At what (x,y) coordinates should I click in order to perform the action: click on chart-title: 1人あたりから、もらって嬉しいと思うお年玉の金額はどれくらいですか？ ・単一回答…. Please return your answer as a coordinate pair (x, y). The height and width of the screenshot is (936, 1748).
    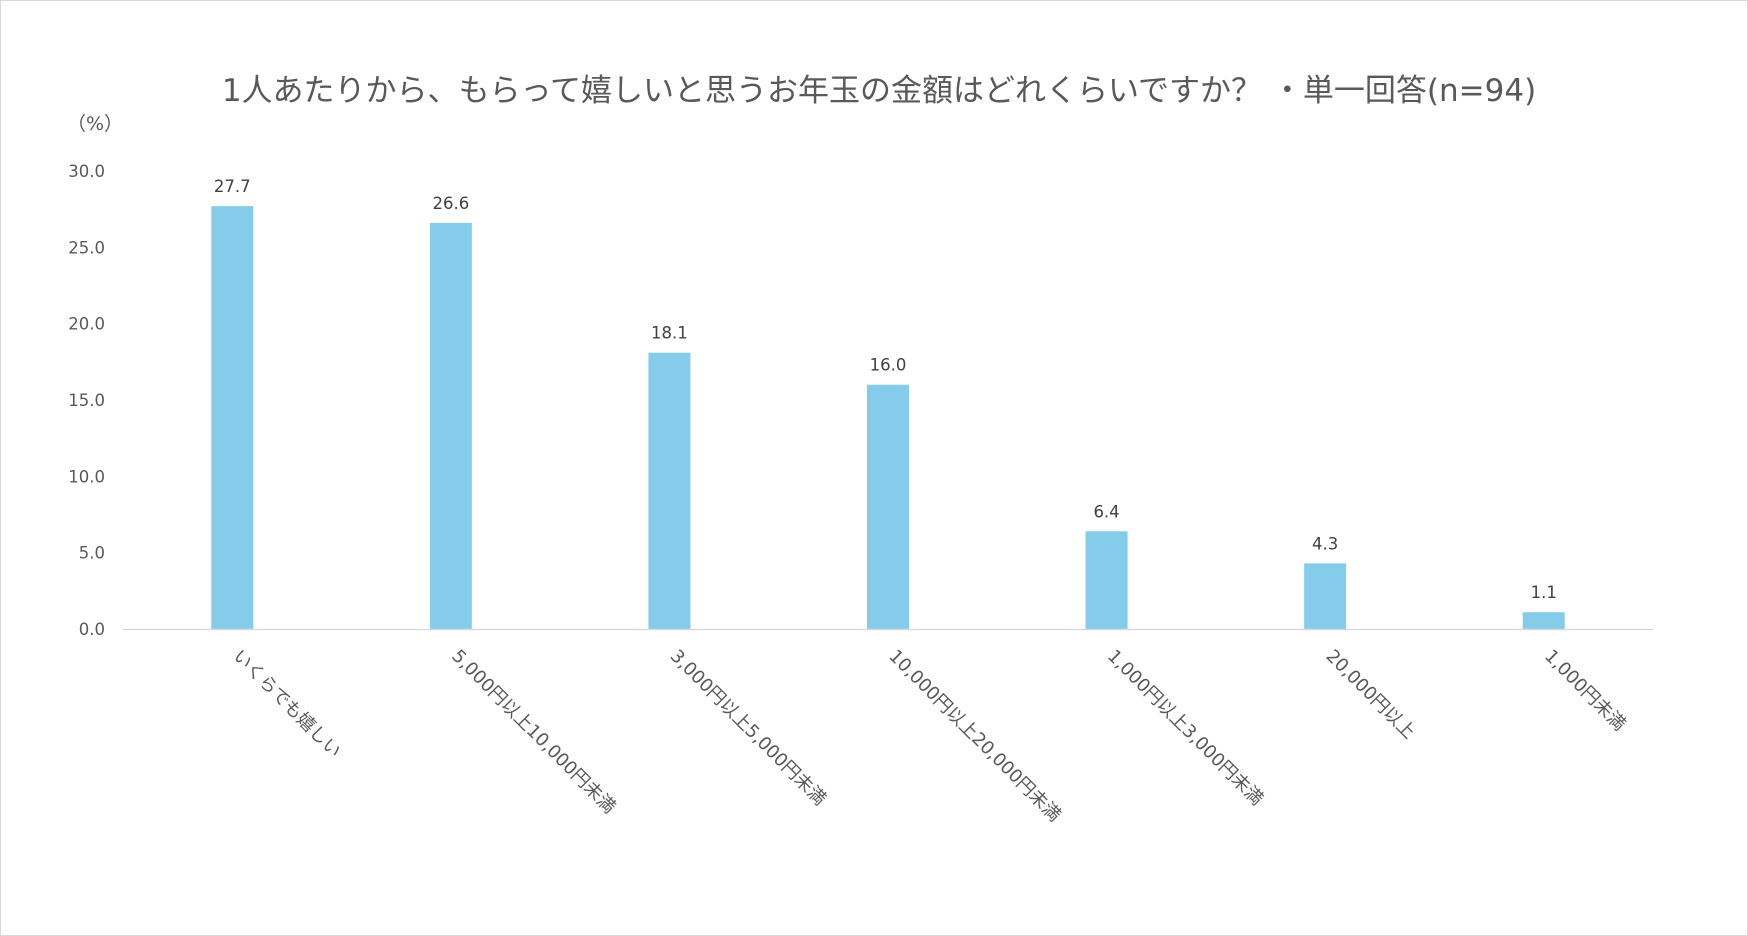
    Looking at the image, I should click on (879, 91).